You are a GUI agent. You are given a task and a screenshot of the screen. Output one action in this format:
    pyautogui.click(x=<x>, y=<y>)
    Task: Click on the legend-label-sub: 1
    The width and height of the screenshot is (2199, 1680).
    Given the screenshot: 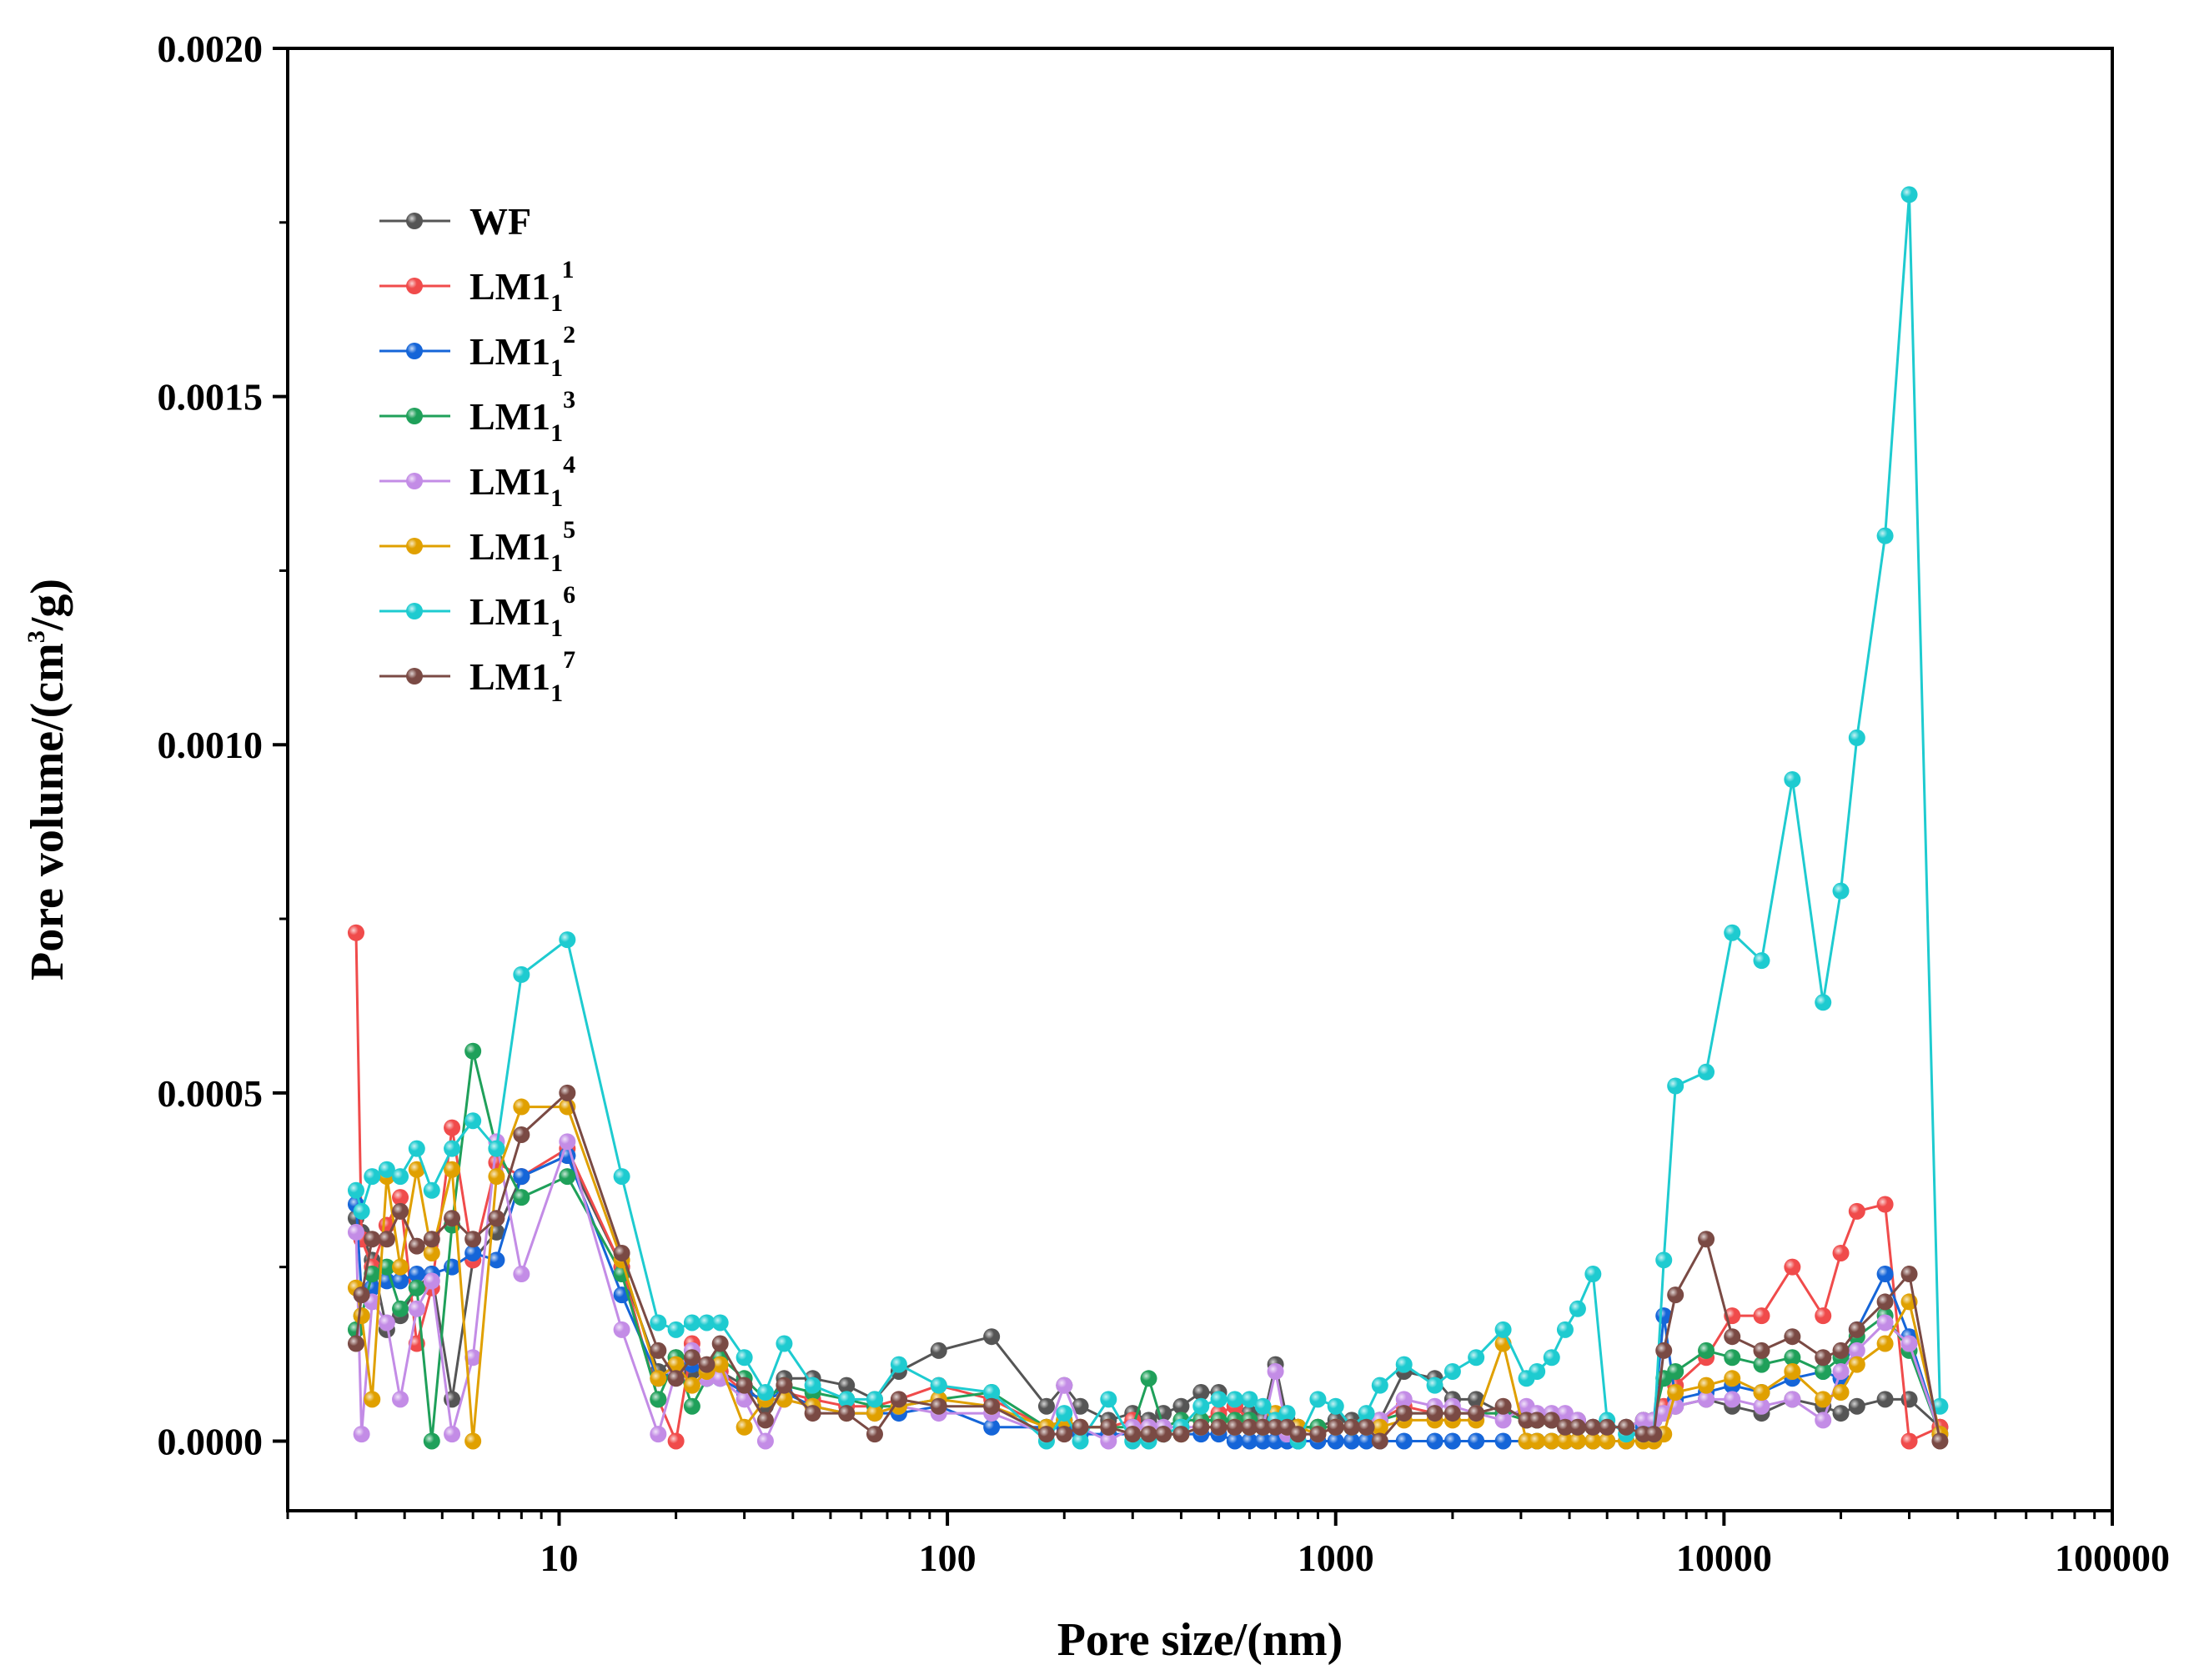 What is the action you would take?
    pyautogui.click(x=556, y=368)
    